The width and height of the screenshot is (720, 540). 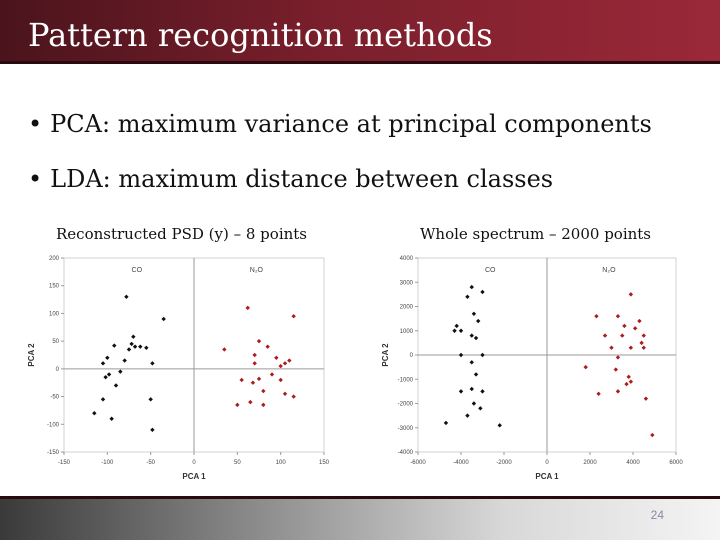 I want to click on bullet-lda: • LDA: maximum distance between classes, so click(x=290, y=179).